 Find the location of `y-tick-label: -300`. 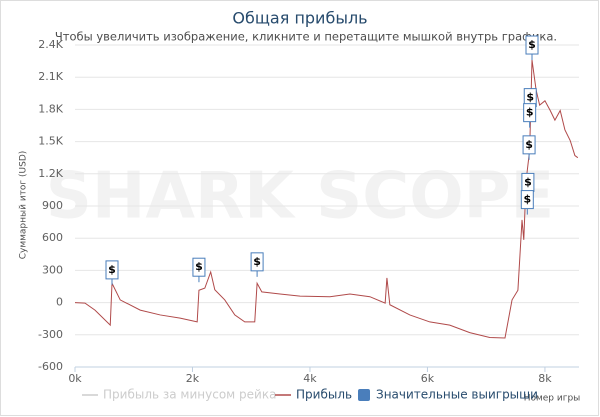

y-tick-label: -300 is located at coordinates (50, 334).